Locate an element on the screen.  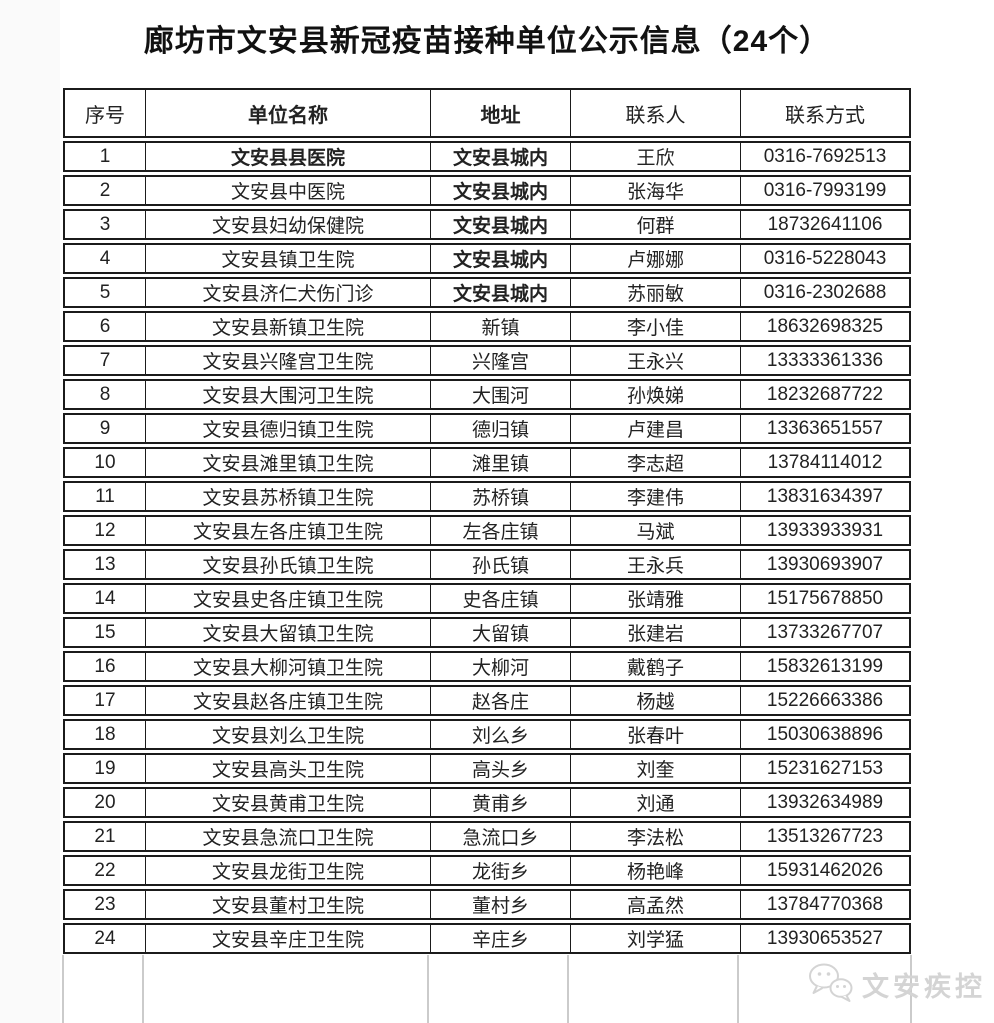
cell-address: 滩里镇 is located at coordinates (500, 462).